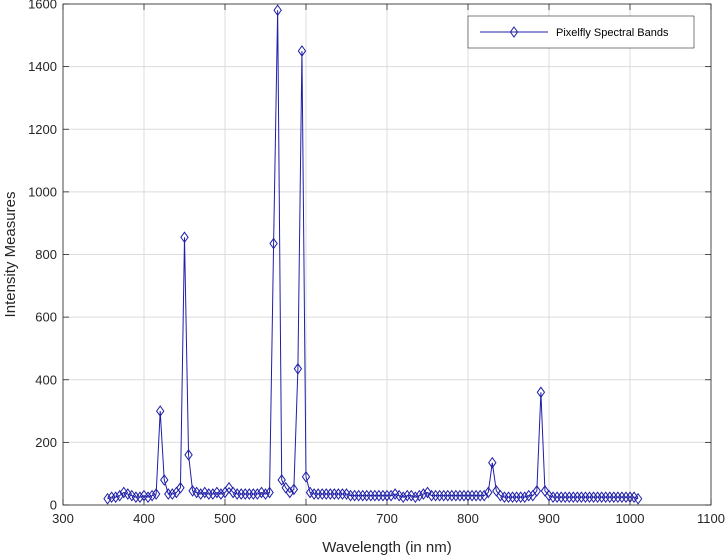  What do you see at coordinates (387, 518) in the screenshot?
I see `x-tick-label: 700` at bounding box center [387, 518].